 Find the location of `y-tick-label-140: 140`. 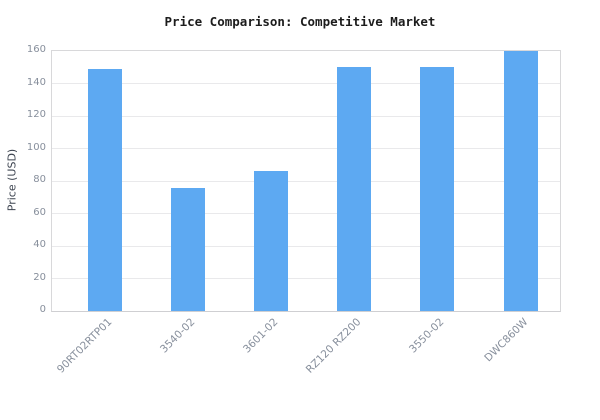

y-tick-label-140: 140 is located at coordinates (36, 82).